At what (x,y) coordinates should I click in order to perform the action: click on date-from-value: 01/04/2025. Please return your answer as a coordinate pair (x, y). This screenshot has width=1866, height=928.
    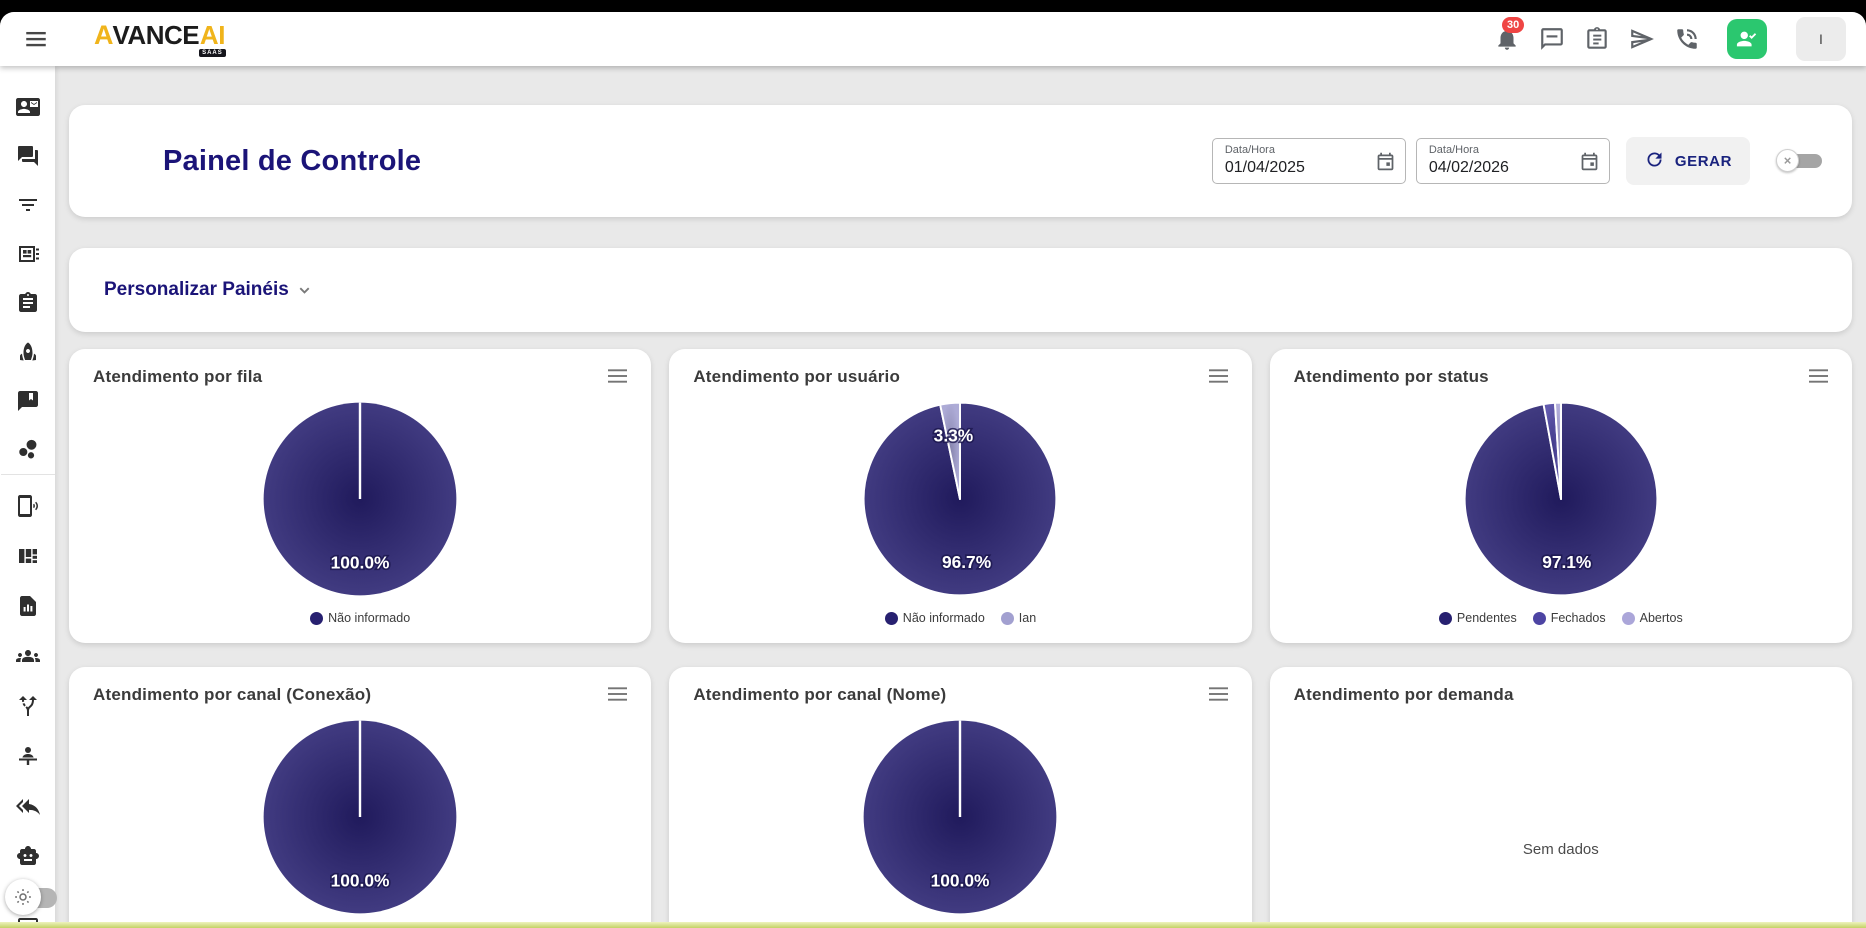
    Looking at the image, I should click on (1264, 167).